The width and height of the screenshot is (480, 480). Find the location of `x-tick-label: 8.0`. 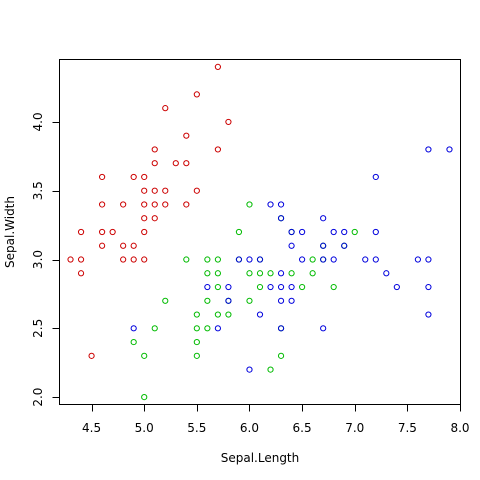

x-tick-label: 8.0 is located at coordinates (459, 428).